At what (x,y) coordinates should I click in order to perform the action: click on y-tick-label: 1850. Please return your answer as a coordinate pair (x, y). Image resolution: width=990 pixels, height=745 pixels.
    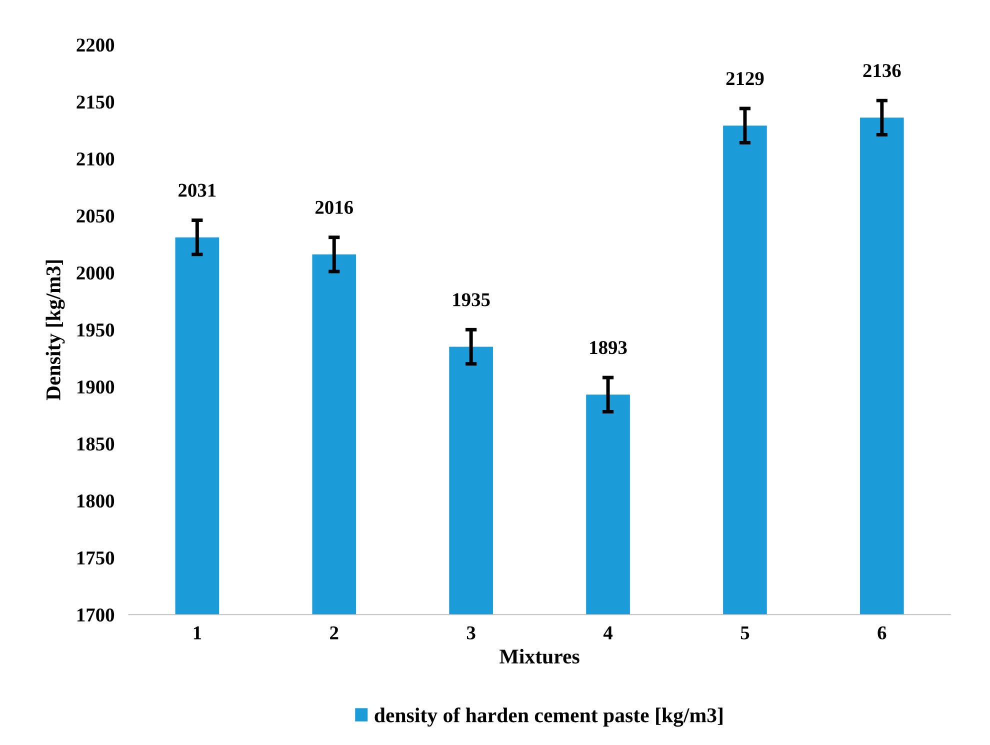
    Looking at the image, I should click on (95, 444).